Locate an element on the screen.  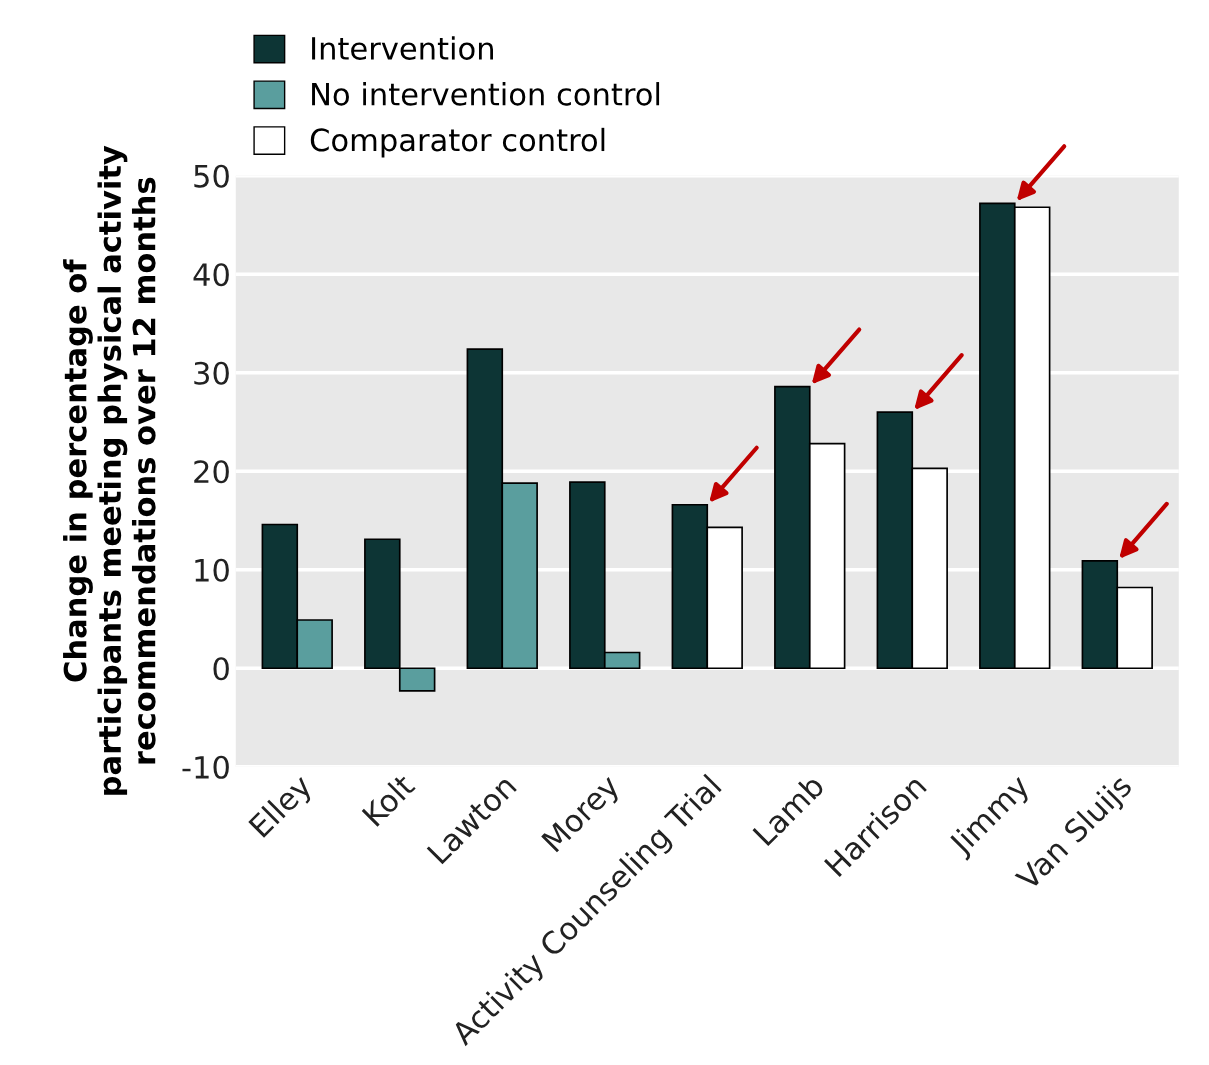
y-tick-label: -10 is located at coordinates (205, 767).